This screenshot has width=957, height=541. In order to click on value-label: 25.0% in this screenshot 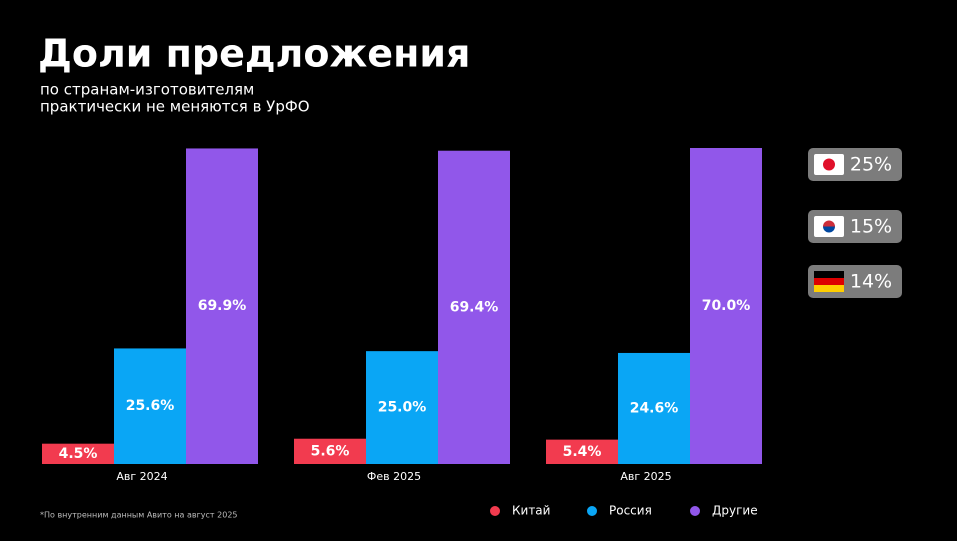, I will do `click(402, 408)`.